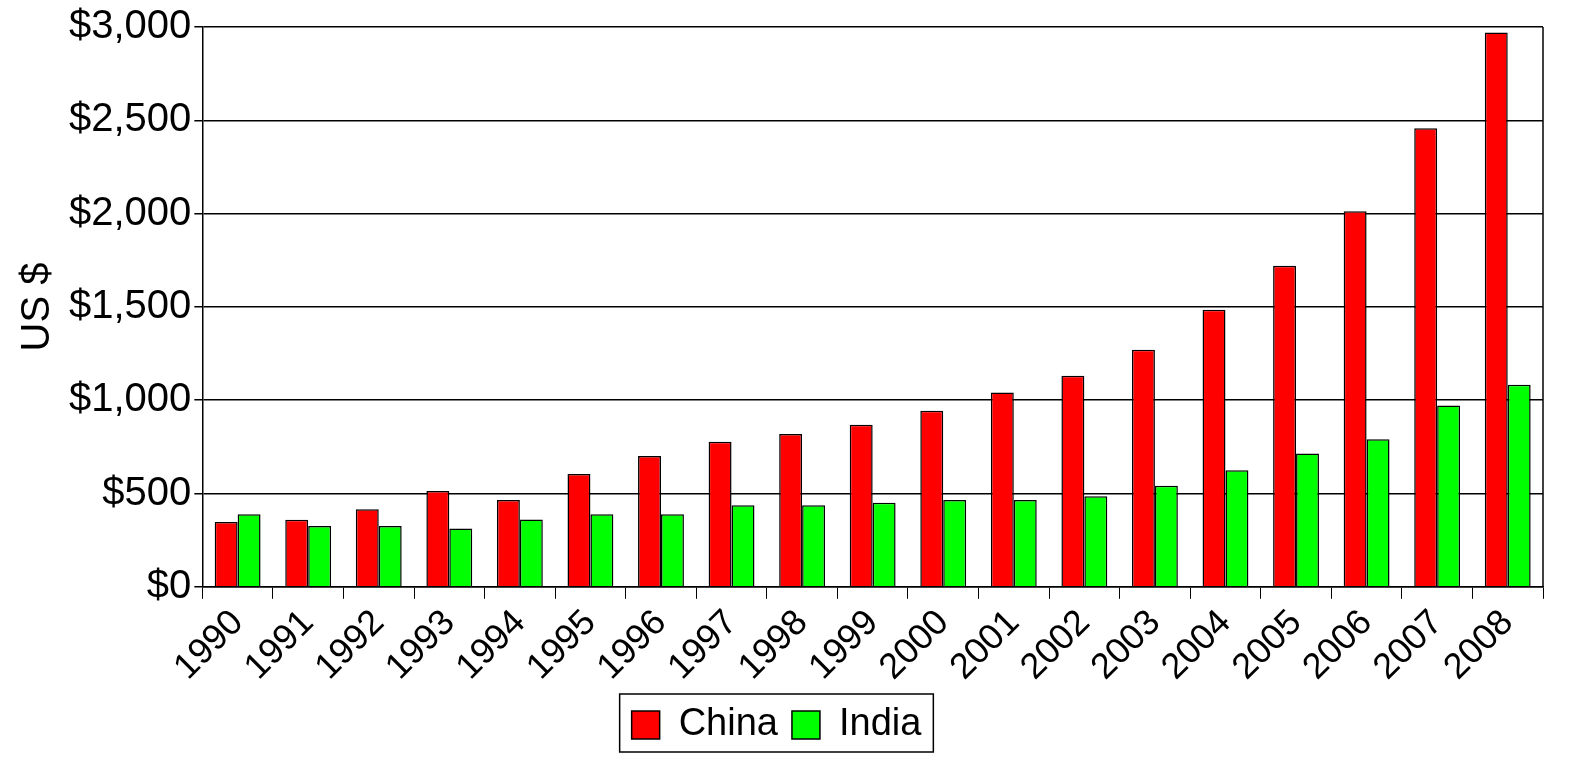 Image resolution: width=1583 pixels, height=759 pixels. What do you see at coordinates (130, 24) in the screenshot?
I see `y-tick-label: $3,000` at bounding box center [130, 24].